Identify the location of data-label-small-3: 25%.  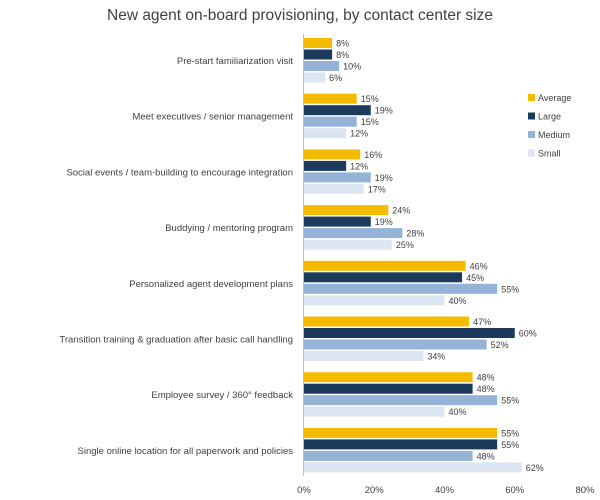
(405, 245).